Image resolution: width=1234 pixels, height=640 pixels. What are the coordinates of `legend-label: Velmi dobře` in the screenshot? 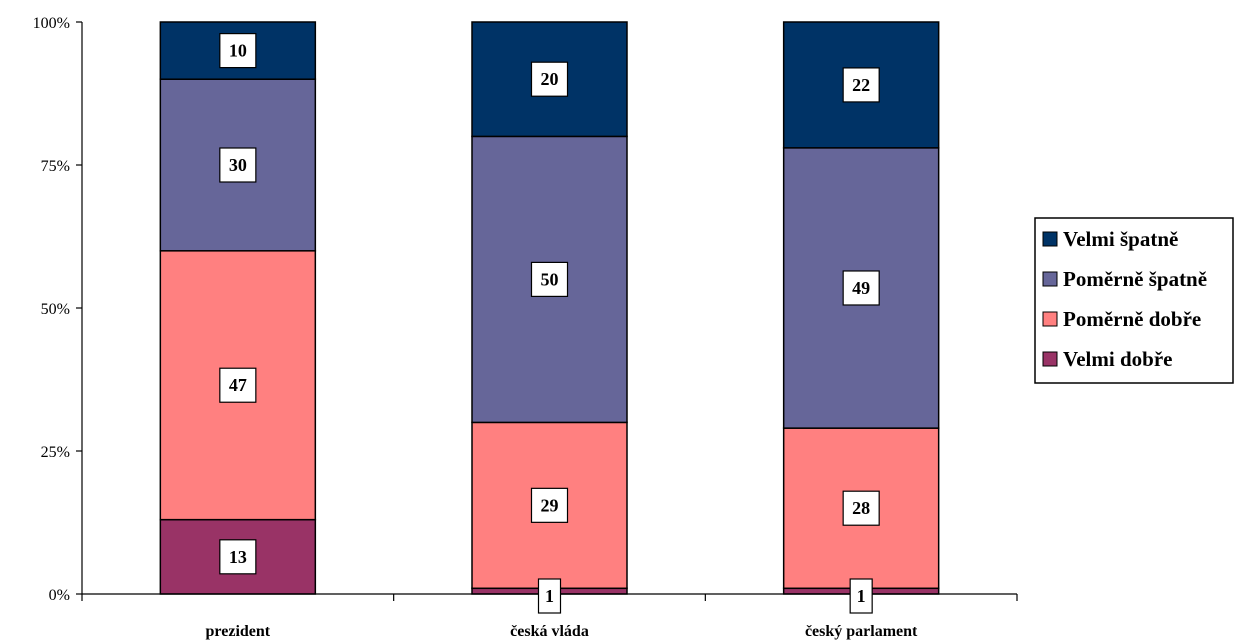 It's located at (1117, 359).